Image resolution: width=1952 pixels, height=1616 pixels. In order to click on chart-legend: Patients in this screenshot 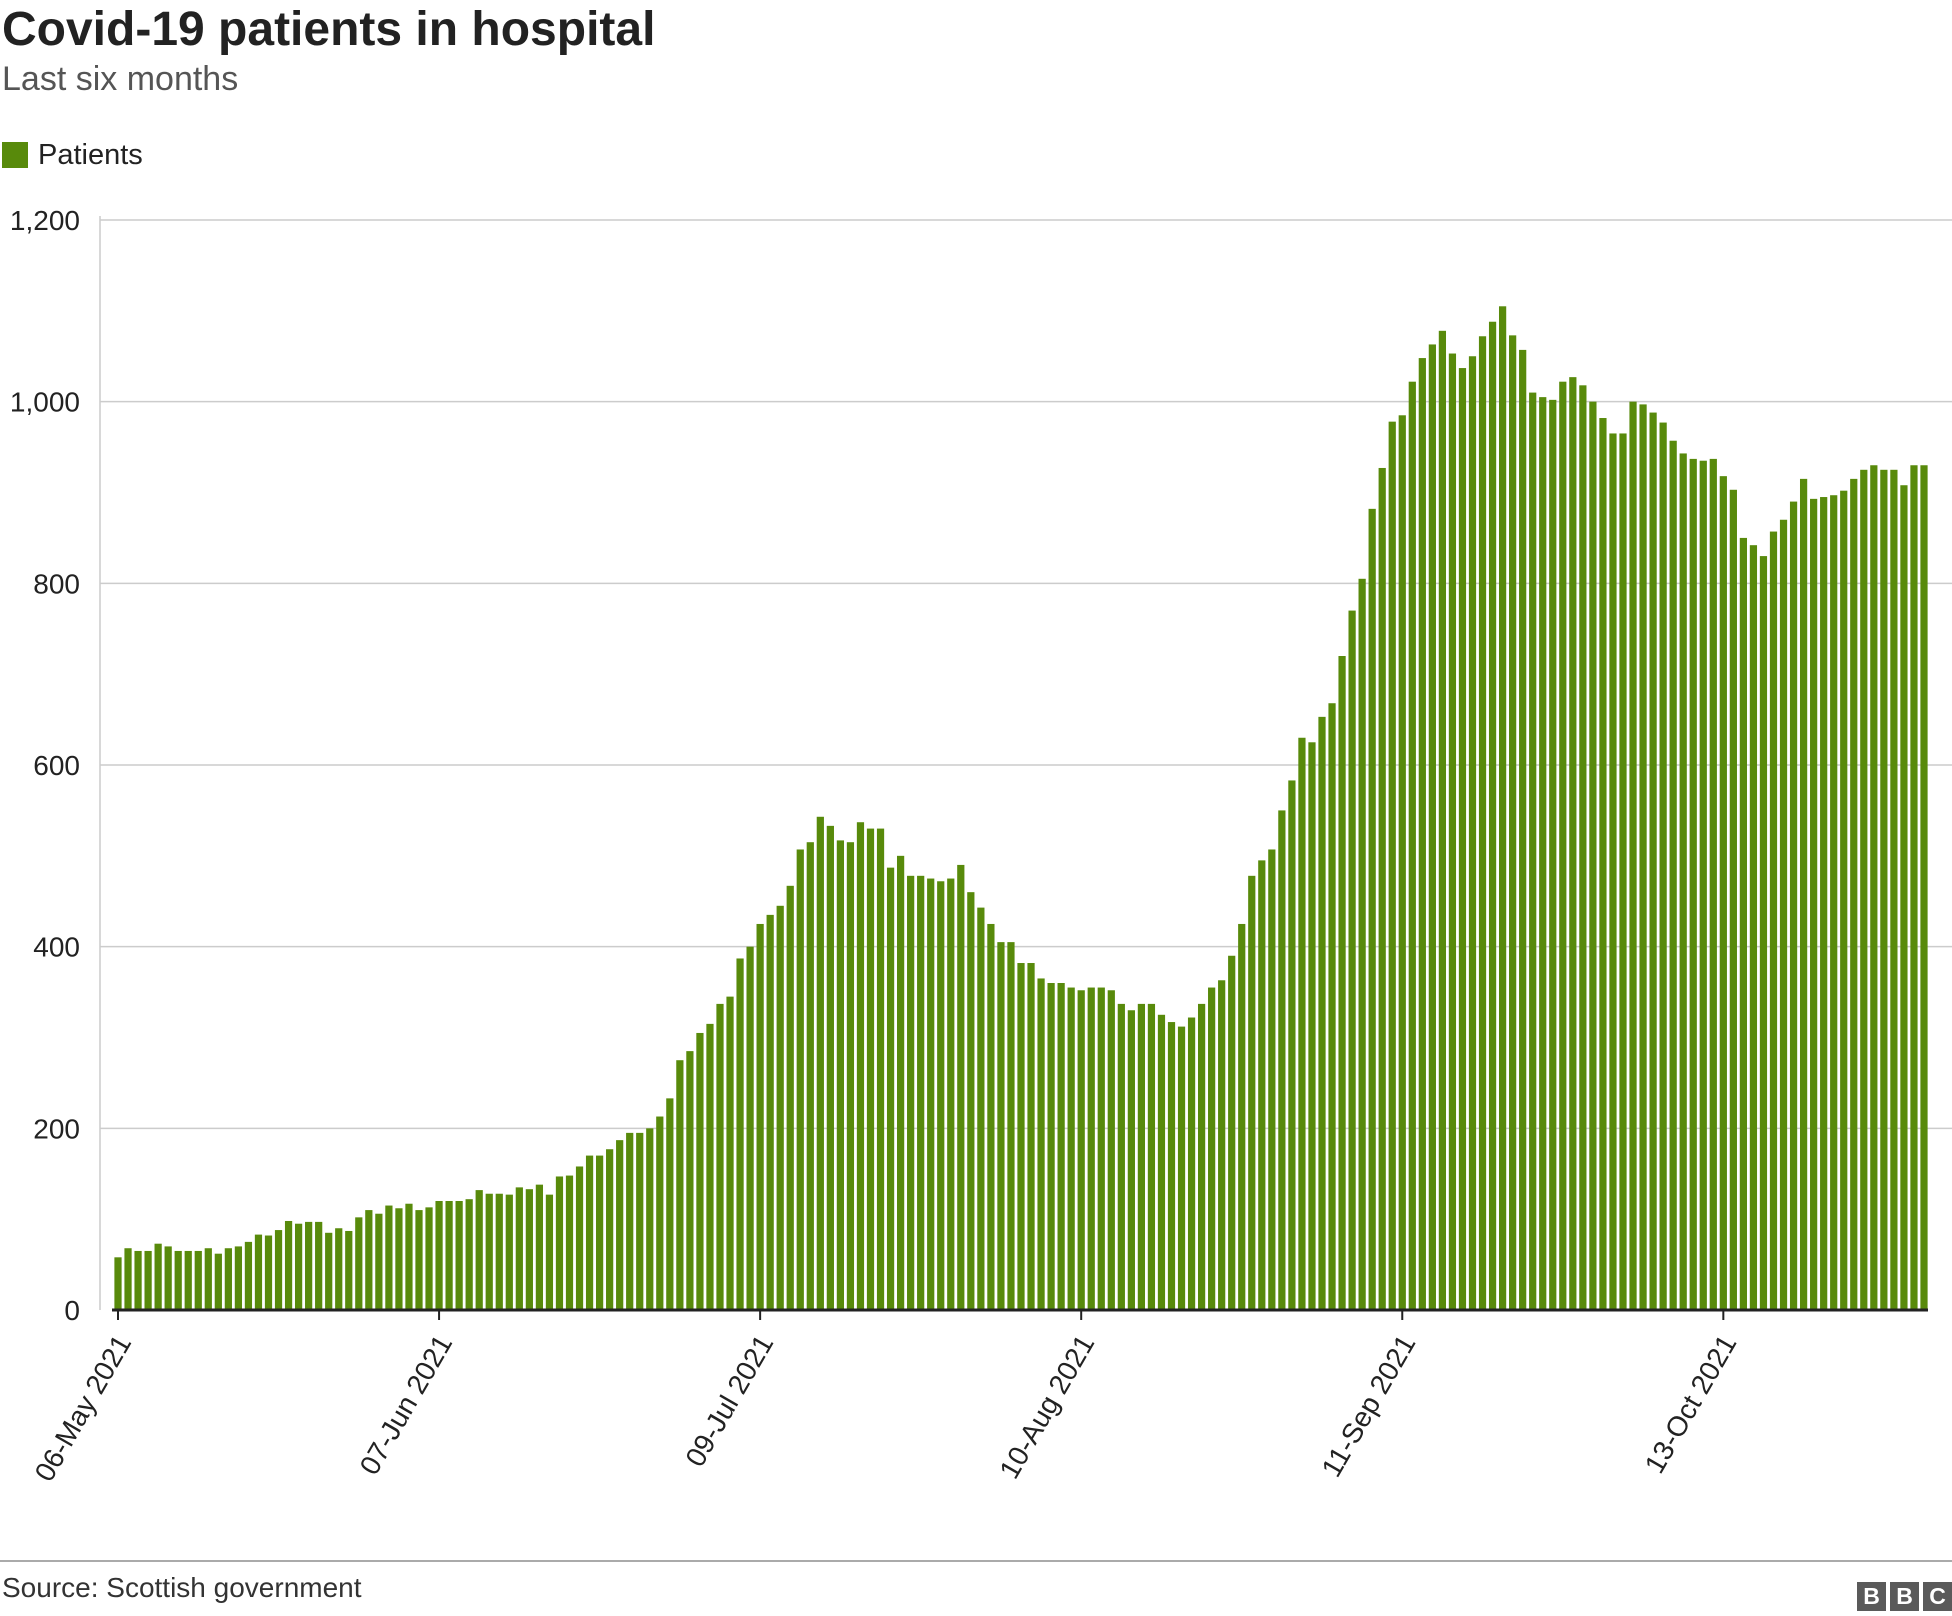, I will do `click(72, 155)`.